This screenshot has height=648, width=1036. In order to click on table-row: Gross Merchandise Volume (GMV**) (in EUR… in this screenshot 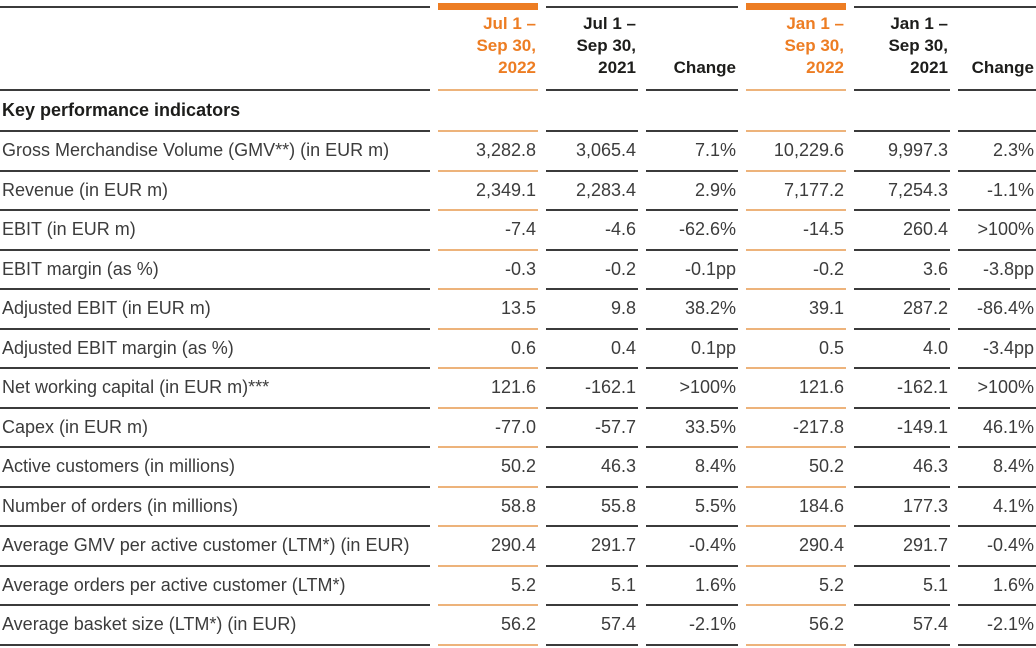, I will do `click(518, 152)`.